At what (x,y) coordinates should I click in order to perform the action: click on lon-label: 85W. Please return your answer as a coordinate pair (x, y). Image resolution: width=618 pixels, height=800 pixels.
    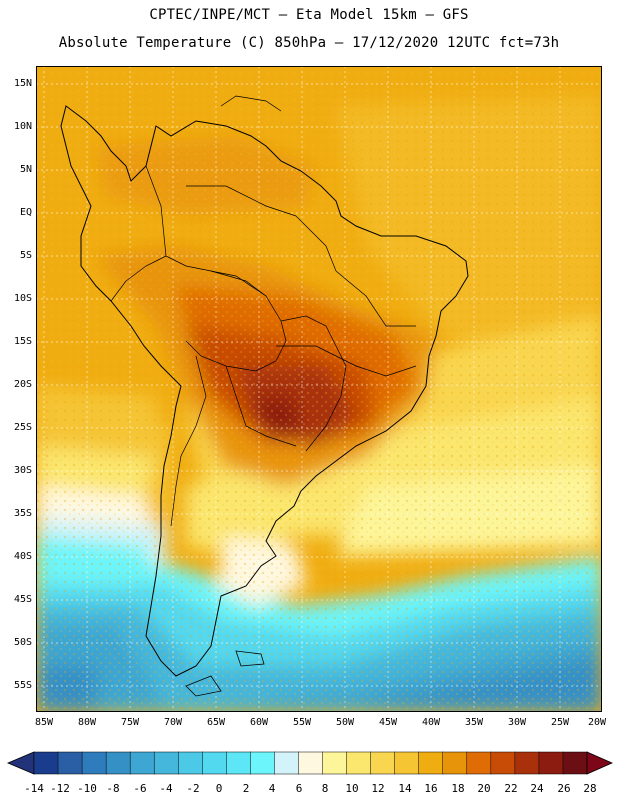
    Looking at the image, I should click on (44, 722).